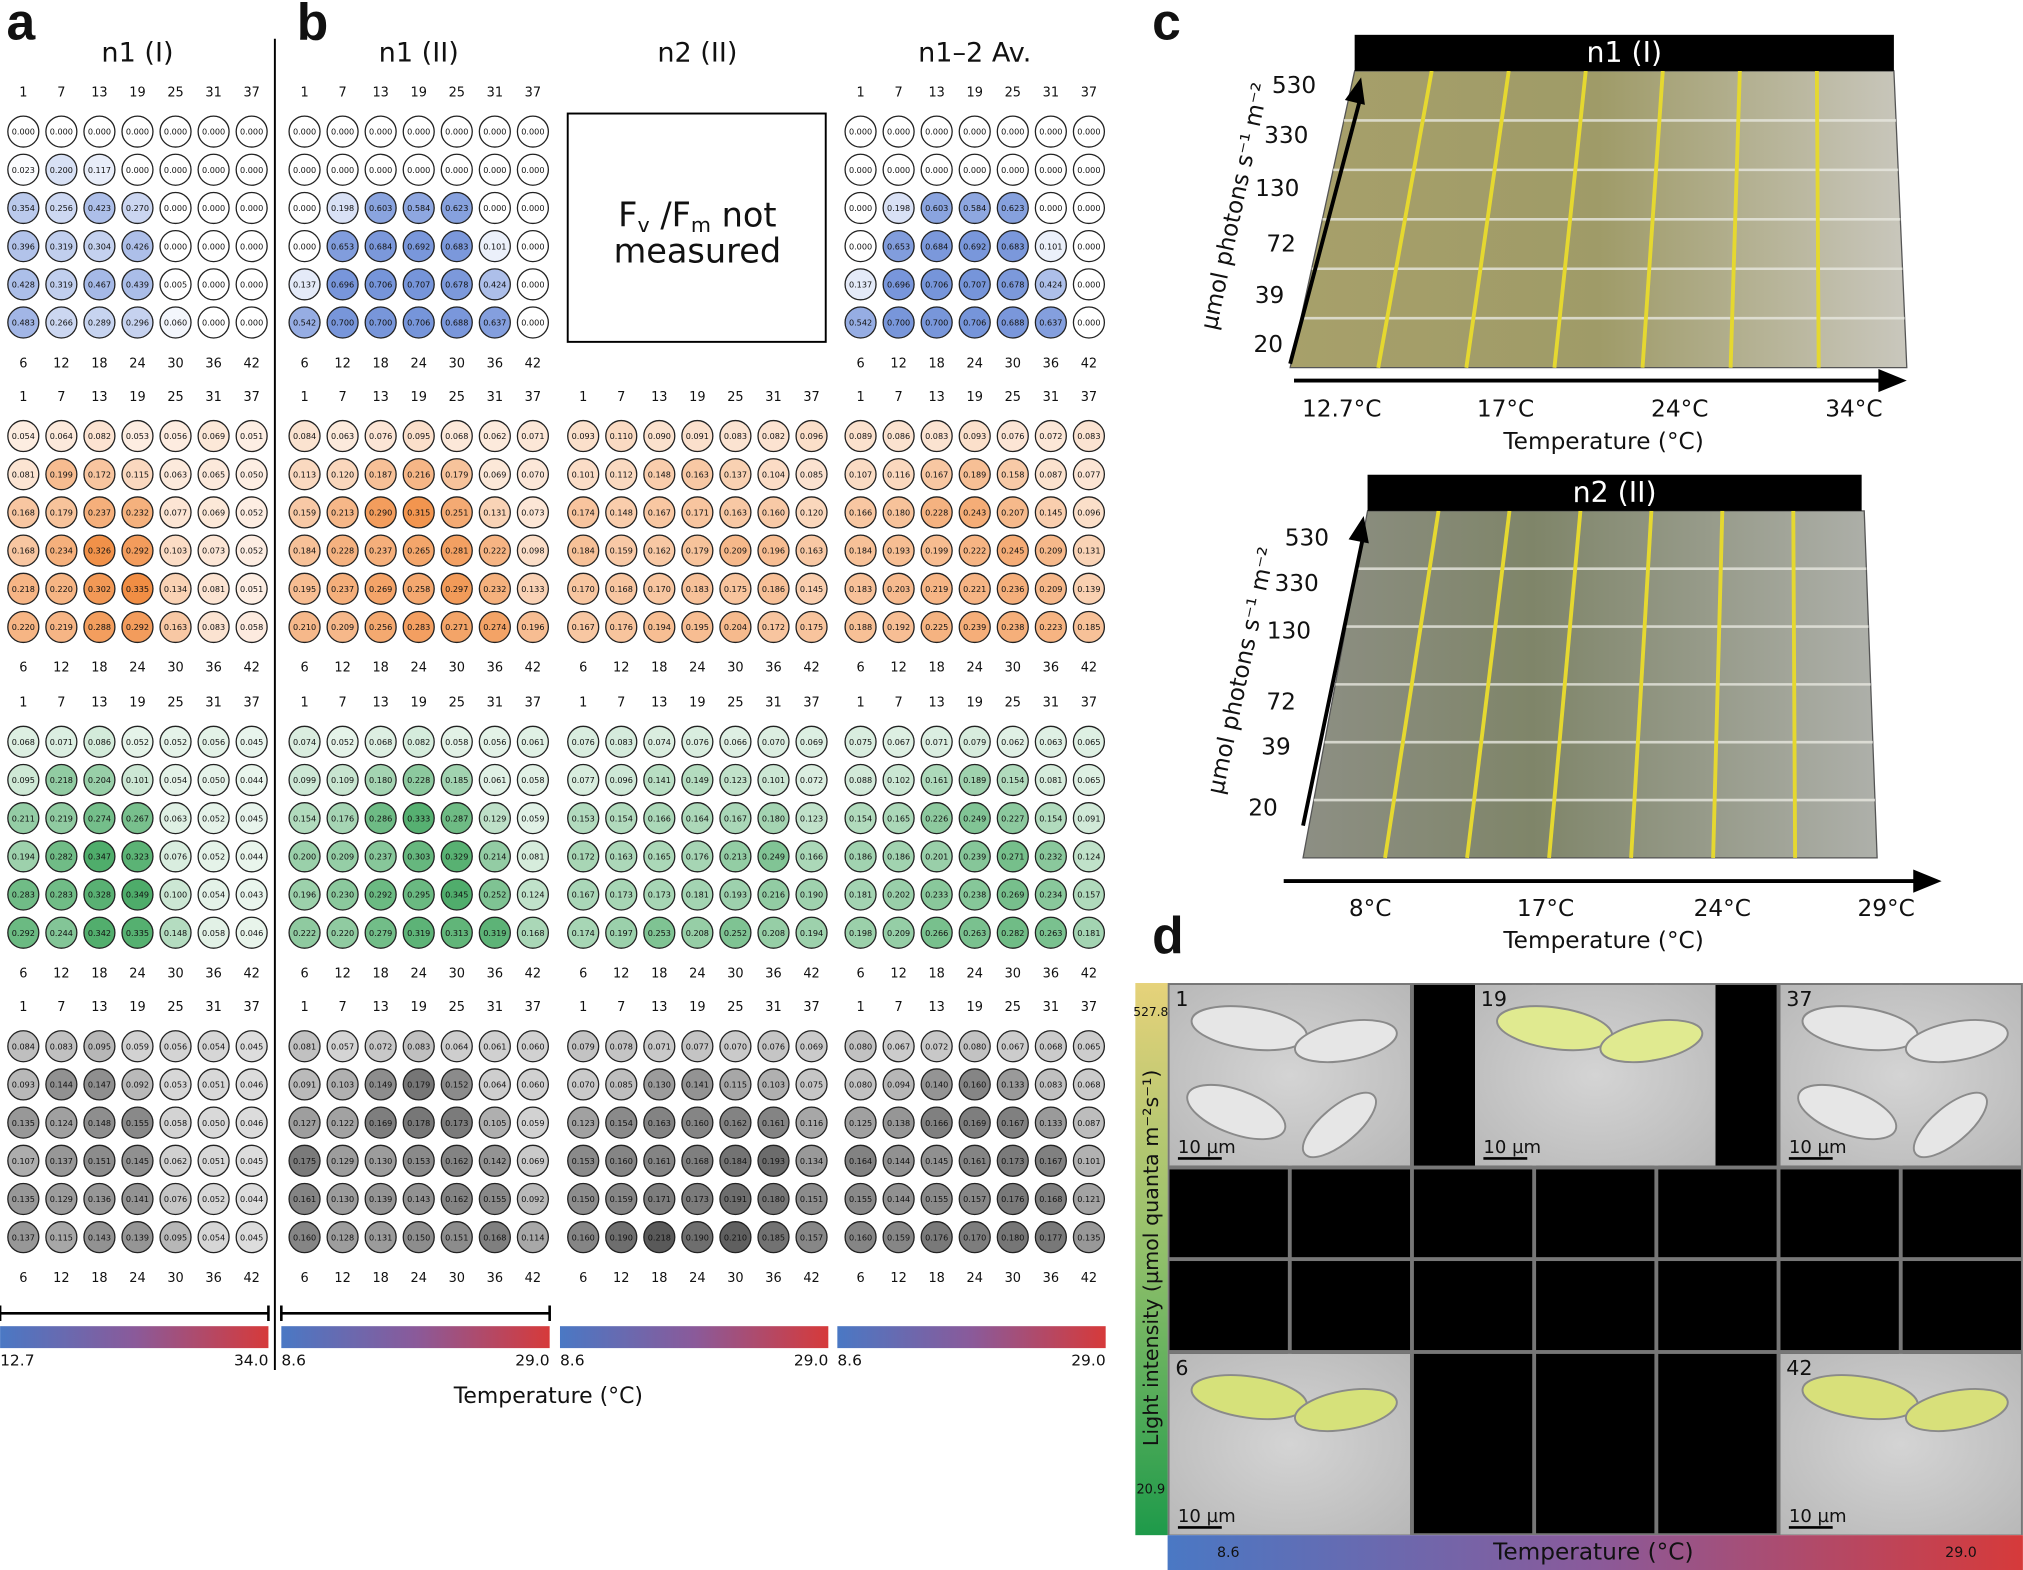 This screenshot has width=2023, height=1570. I want to click on well-label: 6, so click(304, 1278).